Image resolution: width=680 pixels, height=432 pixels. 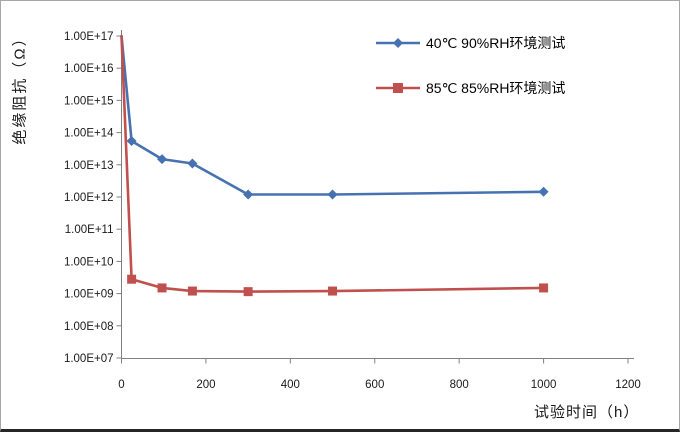 I want to click on y-tick-label: 1.00E+17, so click(x=89, y=37).